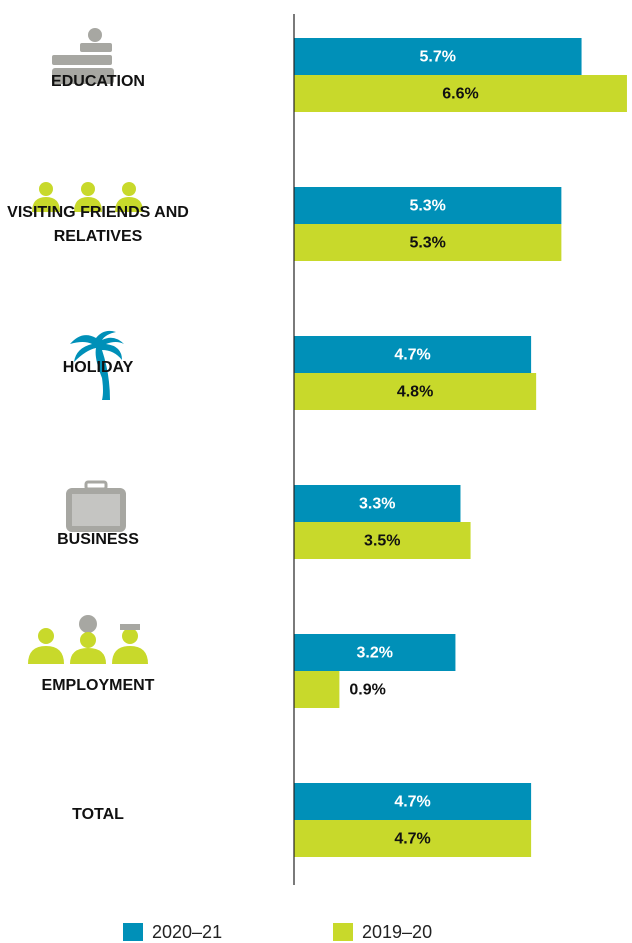 This screenshot has height=943, width=632. I want to click on value-label: 5.7%, so click(438, 57).